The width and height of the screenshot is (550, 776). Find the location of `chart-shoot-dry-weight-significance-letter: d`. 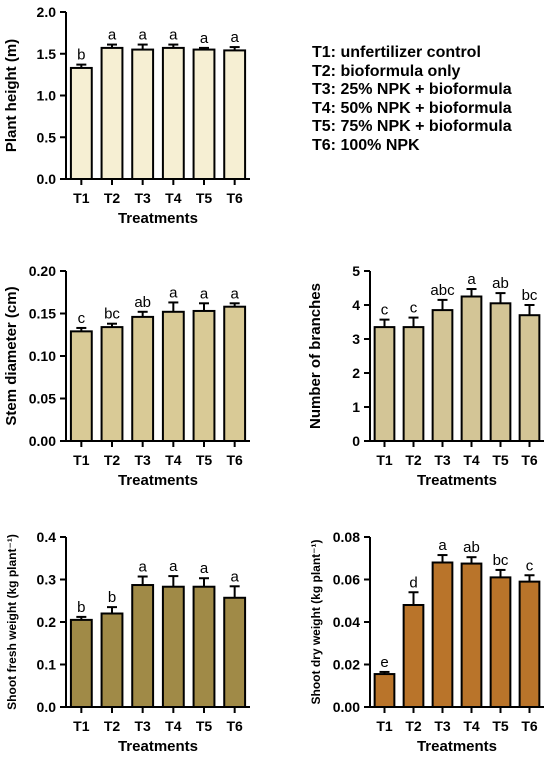

chart-shoot-dry-weight-significance-letter: d is located at coordinates (413, 582).